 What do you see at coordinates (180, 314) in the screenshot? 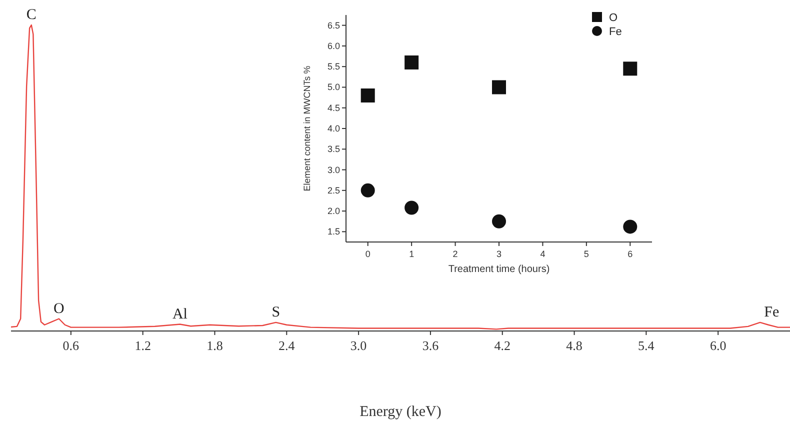
I see `annotation: Al` at bounding box center [180, 314].